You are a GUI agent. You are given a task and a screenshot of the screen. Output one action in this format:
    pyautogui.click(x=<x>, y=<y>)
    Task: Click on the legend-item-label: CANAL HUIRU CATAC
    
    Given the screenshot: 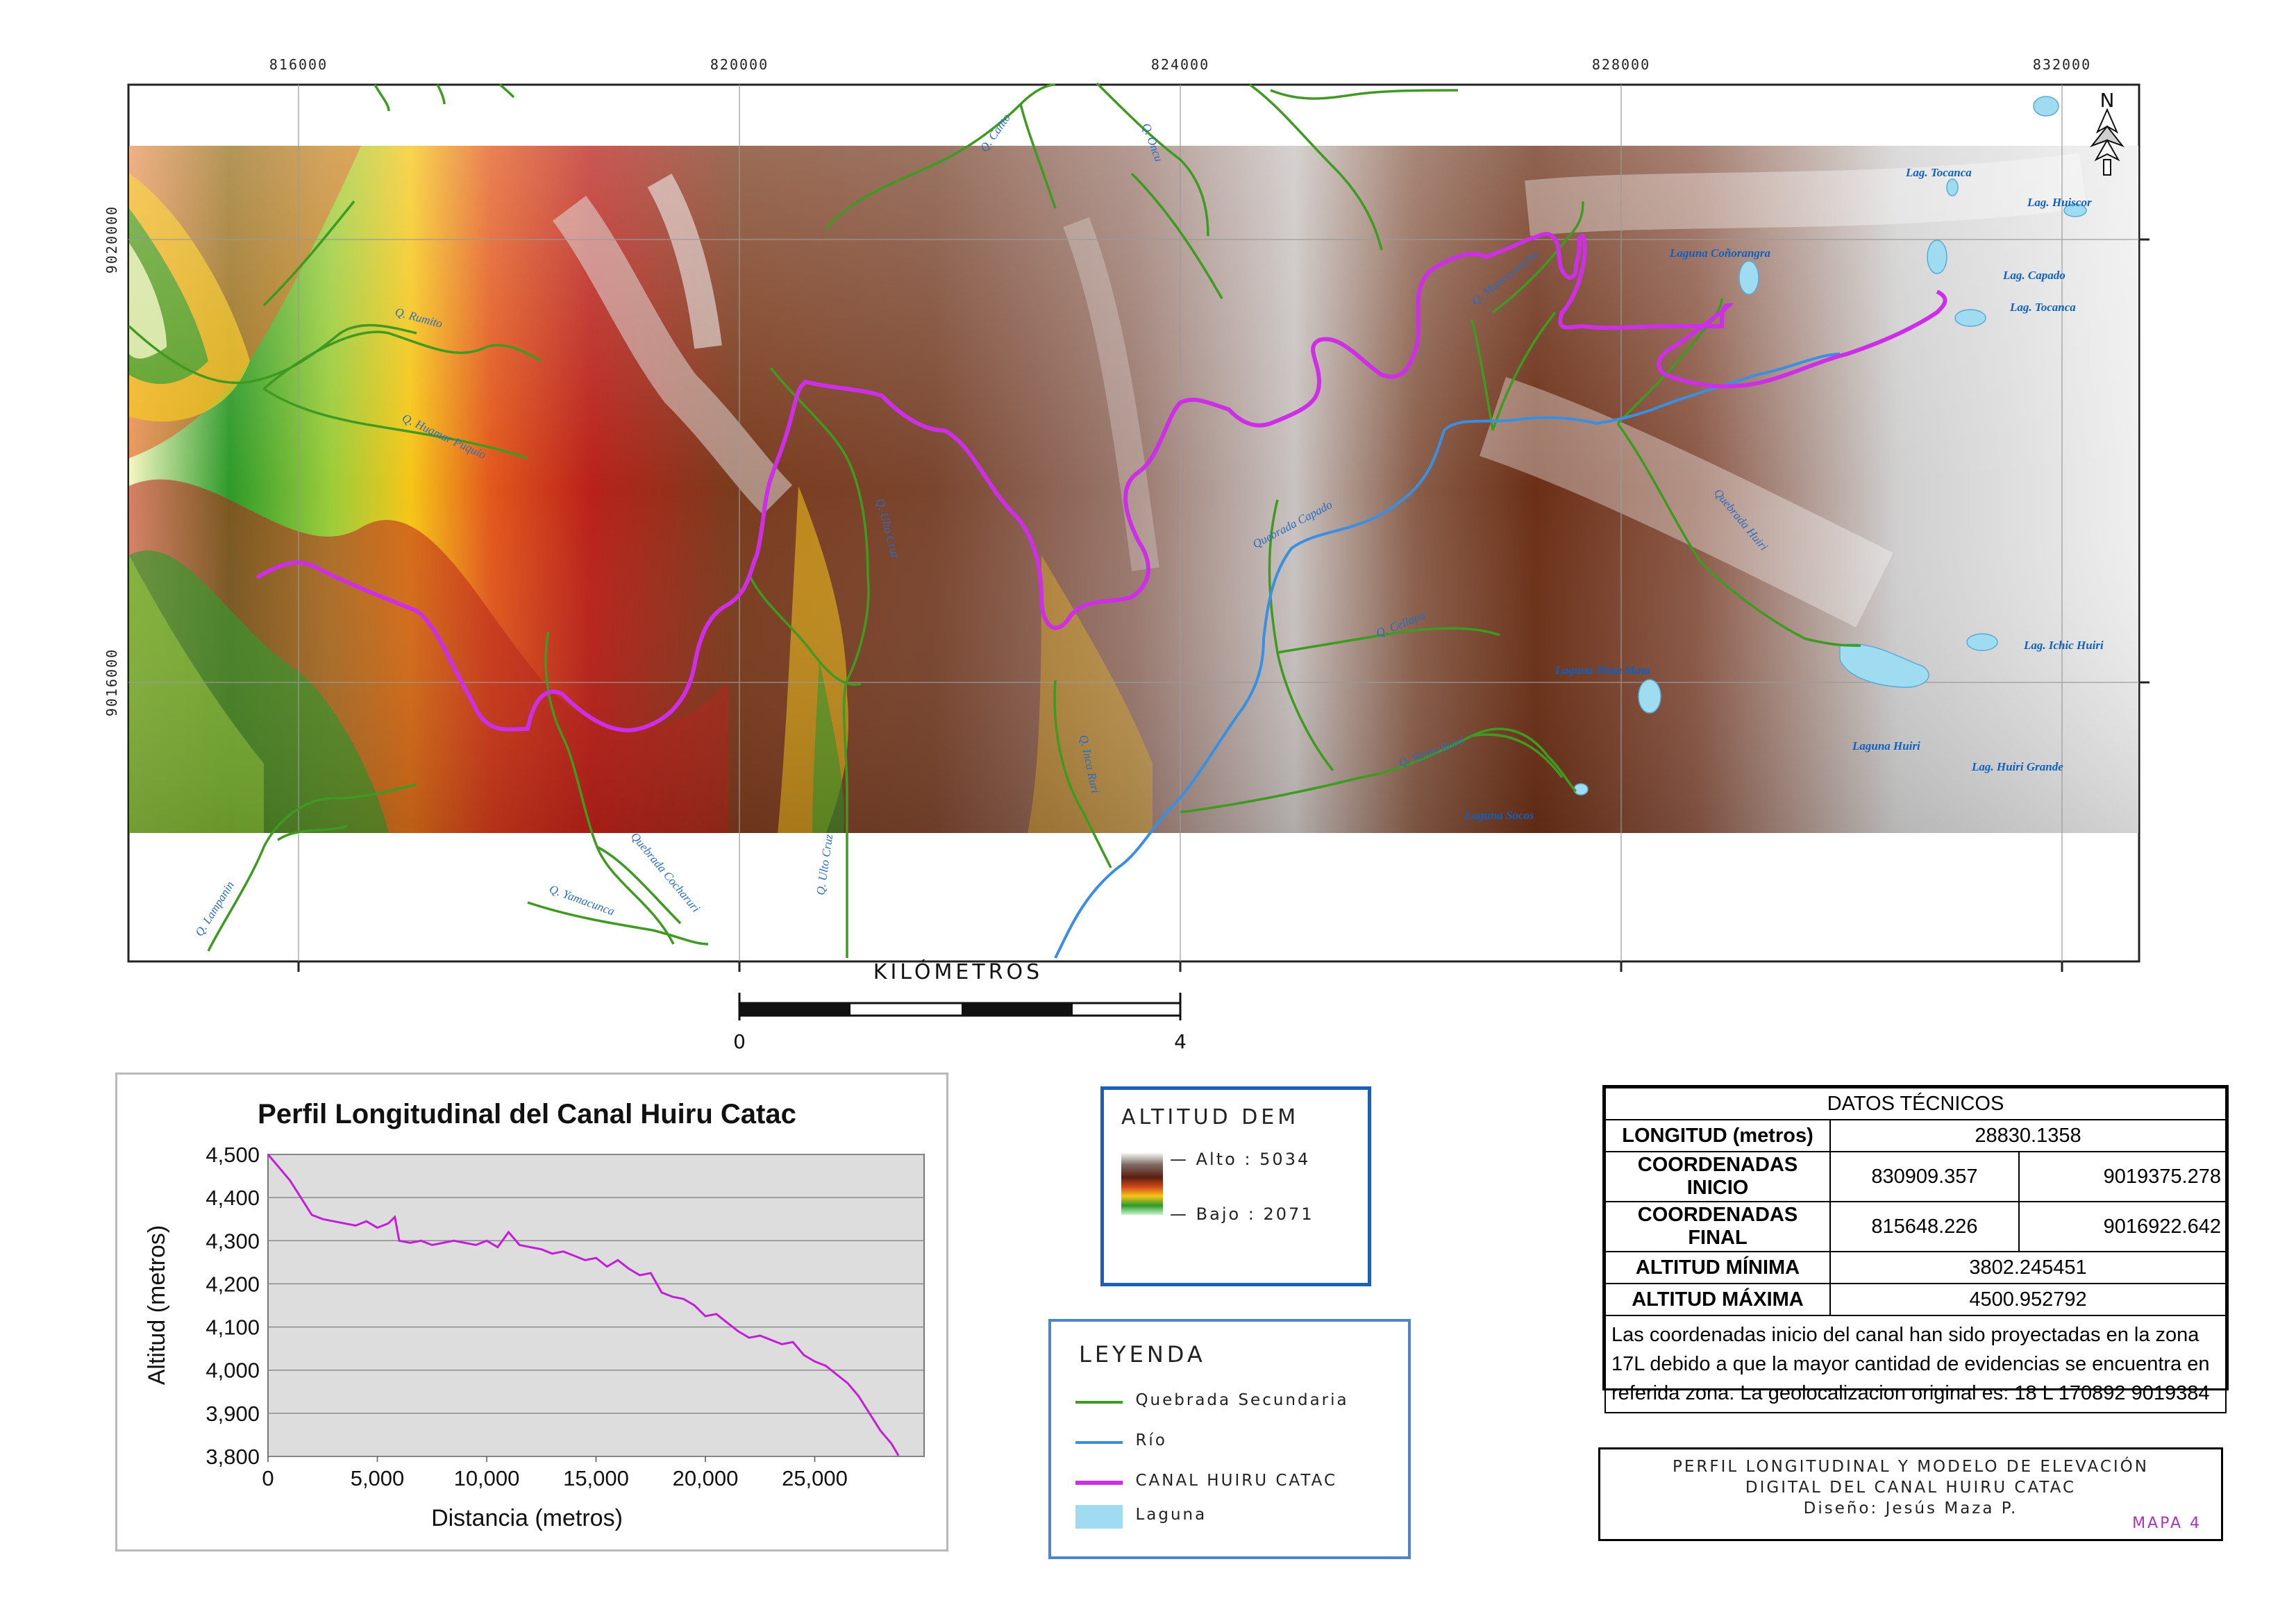 What is the action you would take?
    pyautogui.click(x=1236, y=1481)
    